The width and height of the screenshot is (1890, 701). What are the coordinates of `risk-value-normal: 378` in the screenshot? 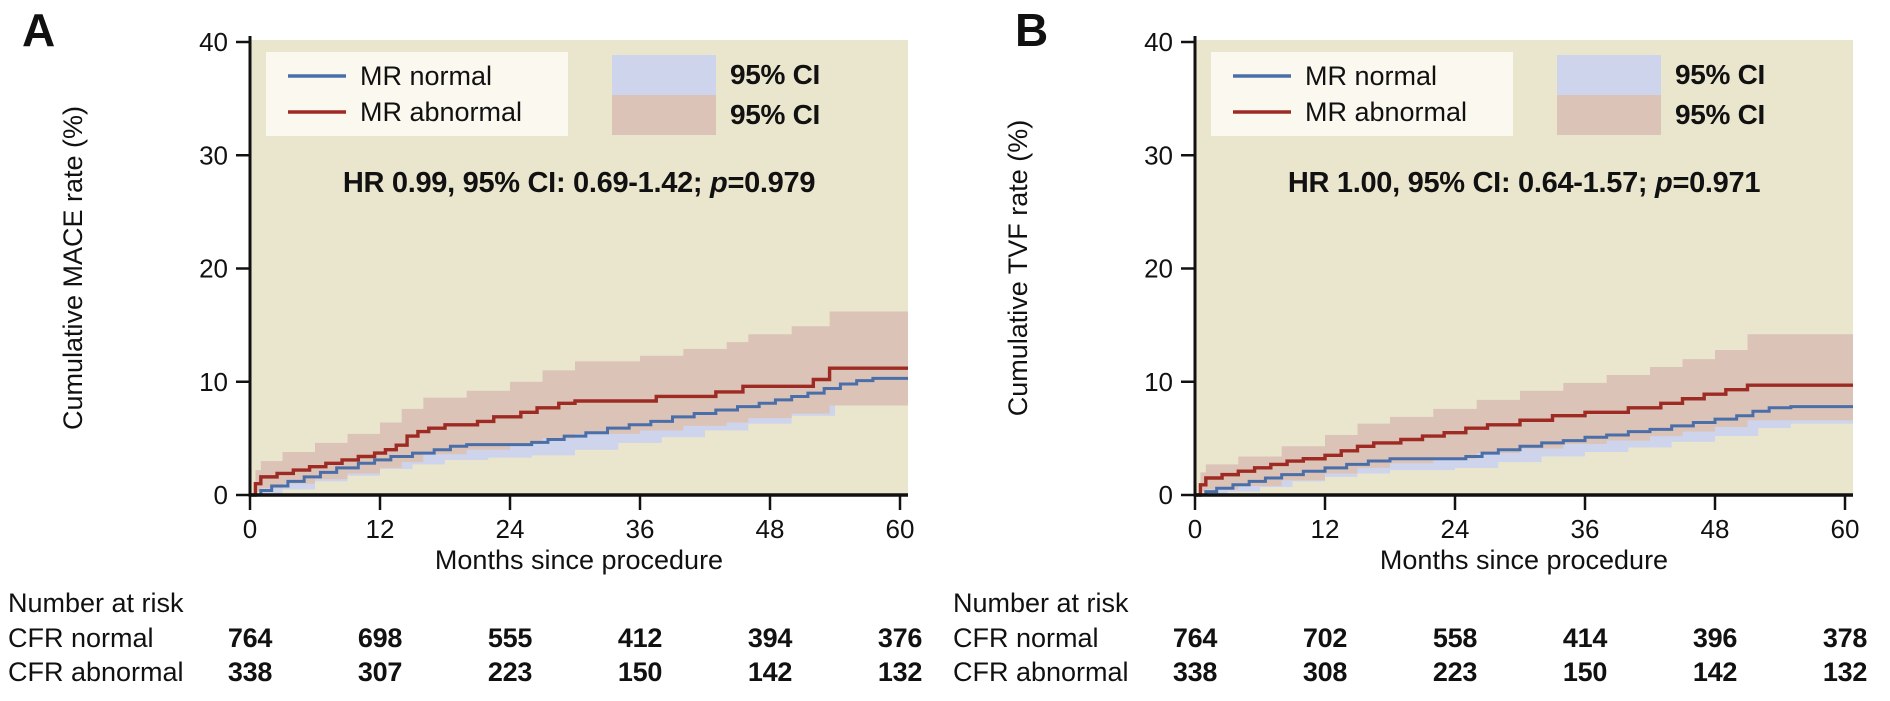 It's located at (1845, 638).